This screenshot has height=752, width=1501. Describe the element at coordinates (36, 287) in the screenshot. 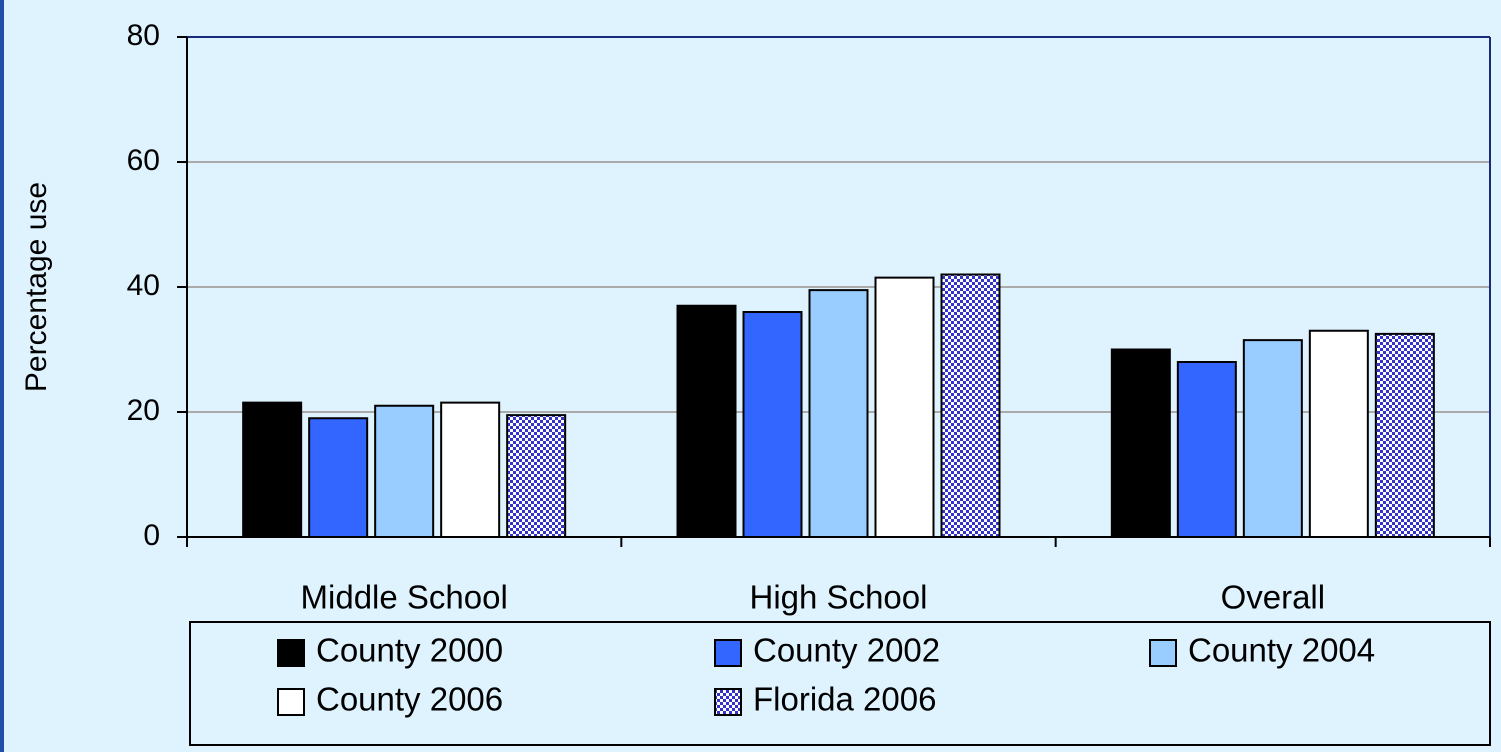

I see `y-axis-label: Percentage use` at that location.